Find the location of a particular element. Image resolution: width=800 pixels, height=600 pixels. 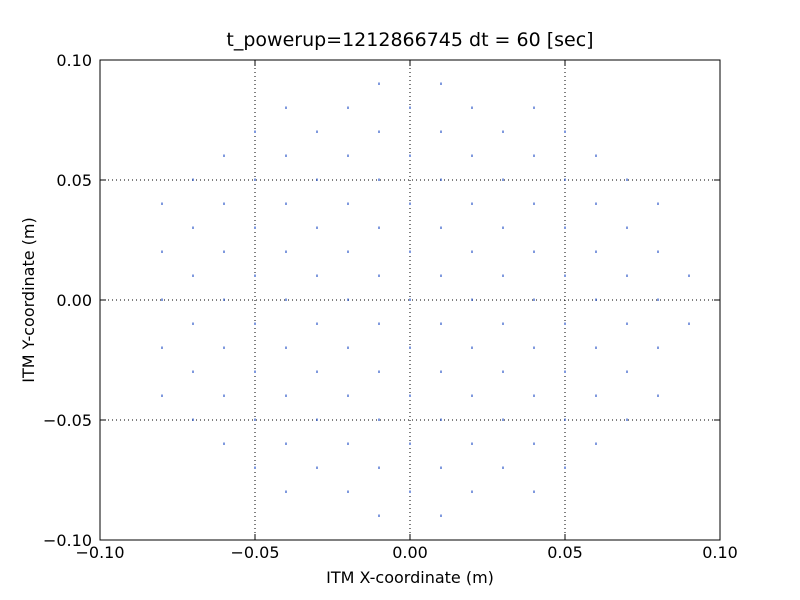

y-tick-label: −0.05 is located at coordinates (67, 420).